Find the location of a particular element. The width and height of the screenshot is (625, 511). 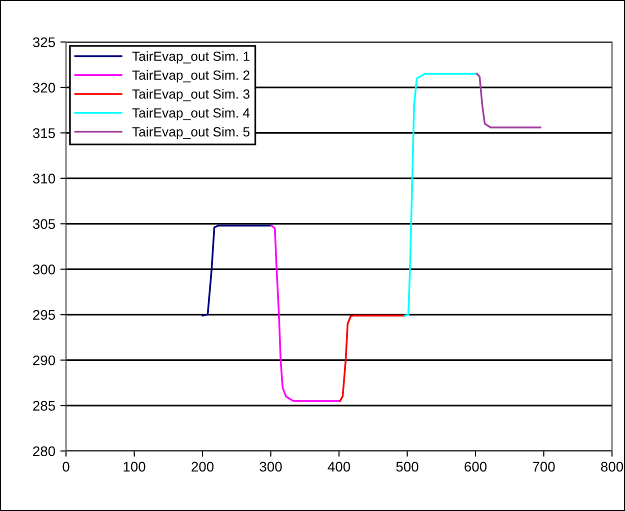

legend-label: TairEvap_out Sim. 3 is located at coordinates (191, 95).